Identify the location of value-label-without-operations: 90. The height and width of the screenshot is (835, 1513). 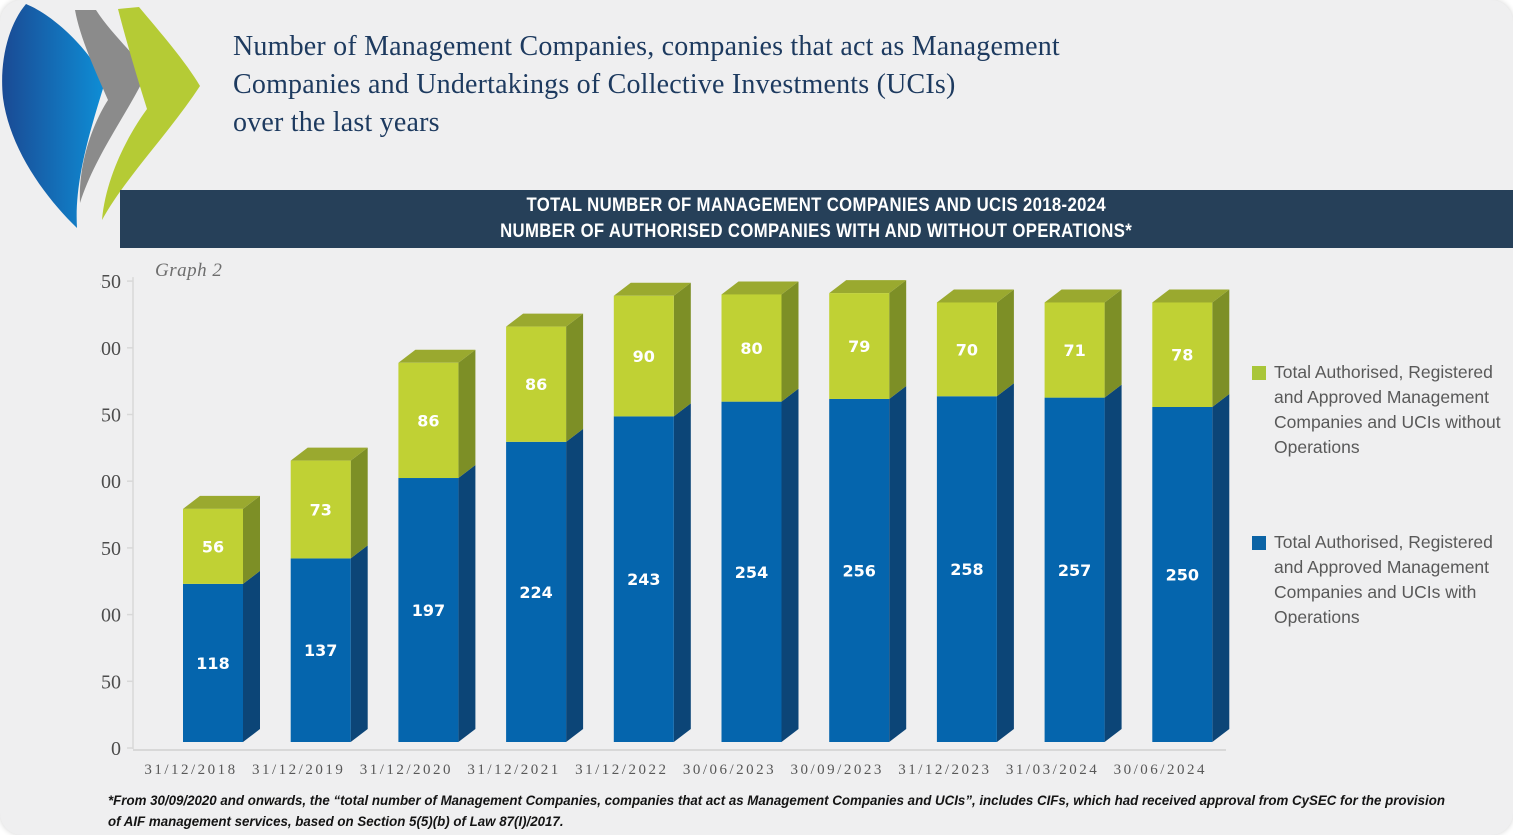
(644, 356).